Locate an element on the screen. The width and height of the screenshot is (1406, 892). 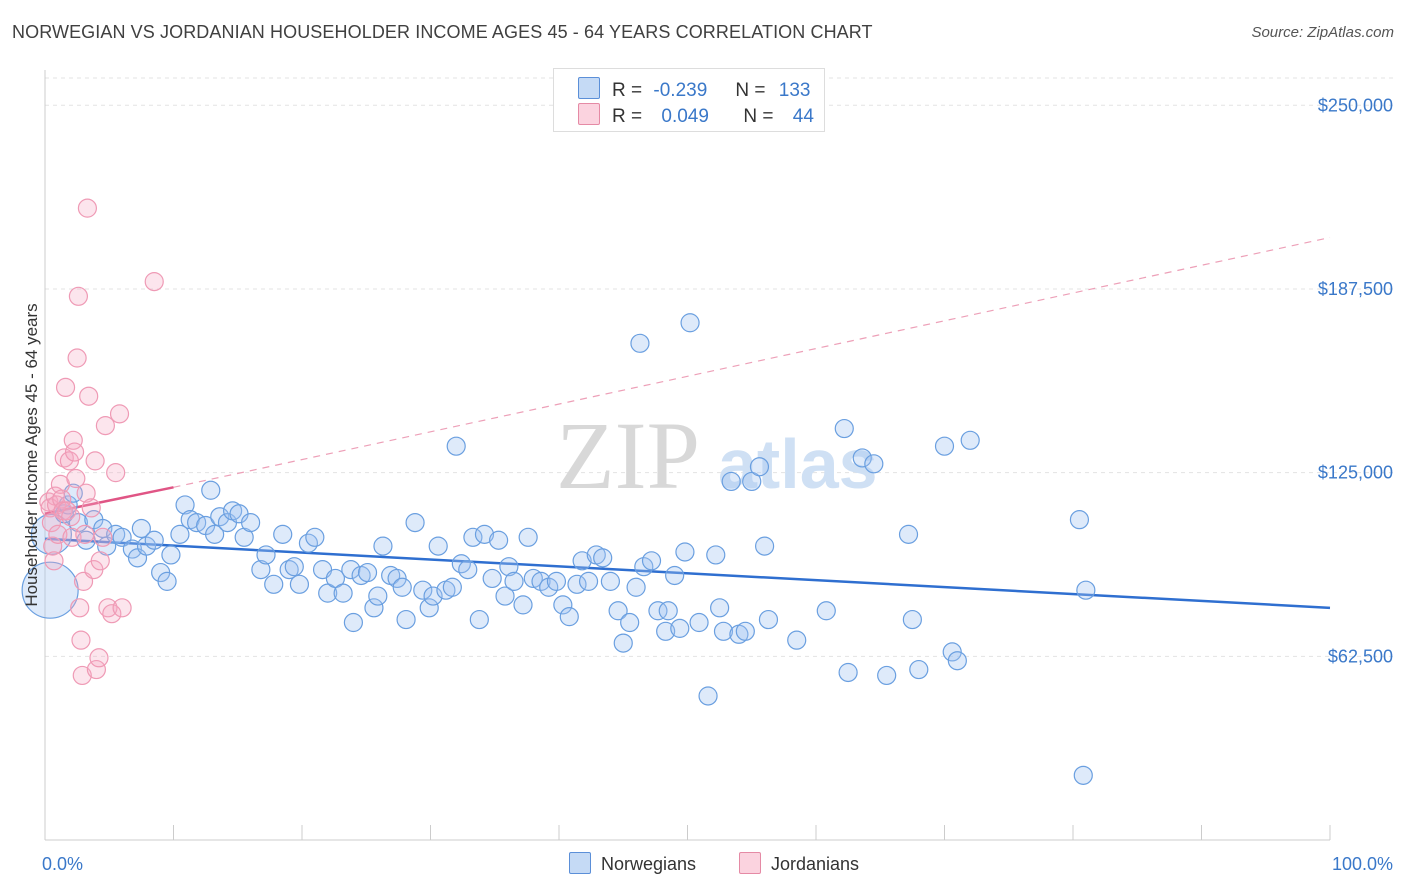
legend-swatch-norwegians is located at coordinates (589, 88).